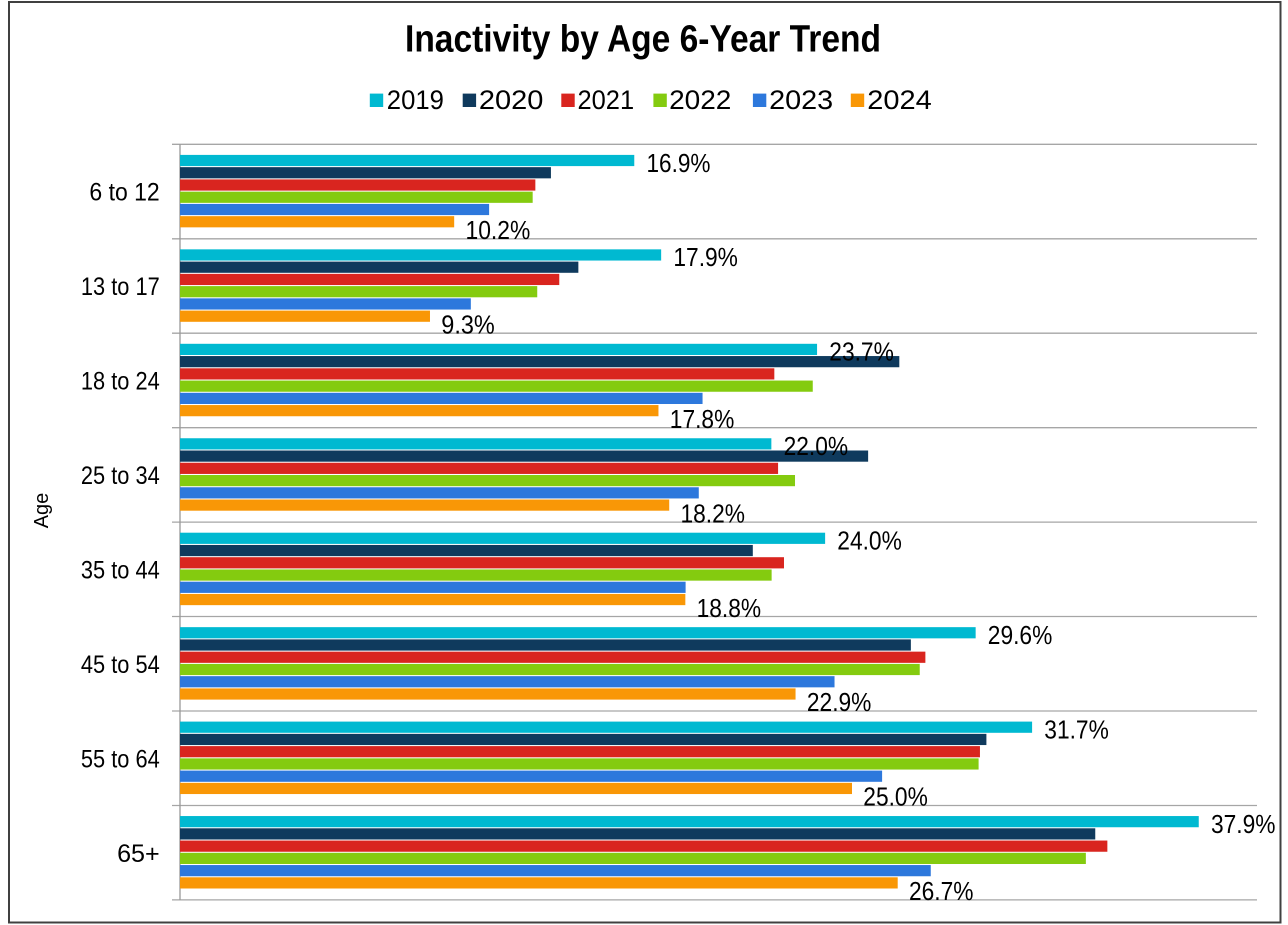  I want to click on svg-text: 23.7%, so click(861, 353).